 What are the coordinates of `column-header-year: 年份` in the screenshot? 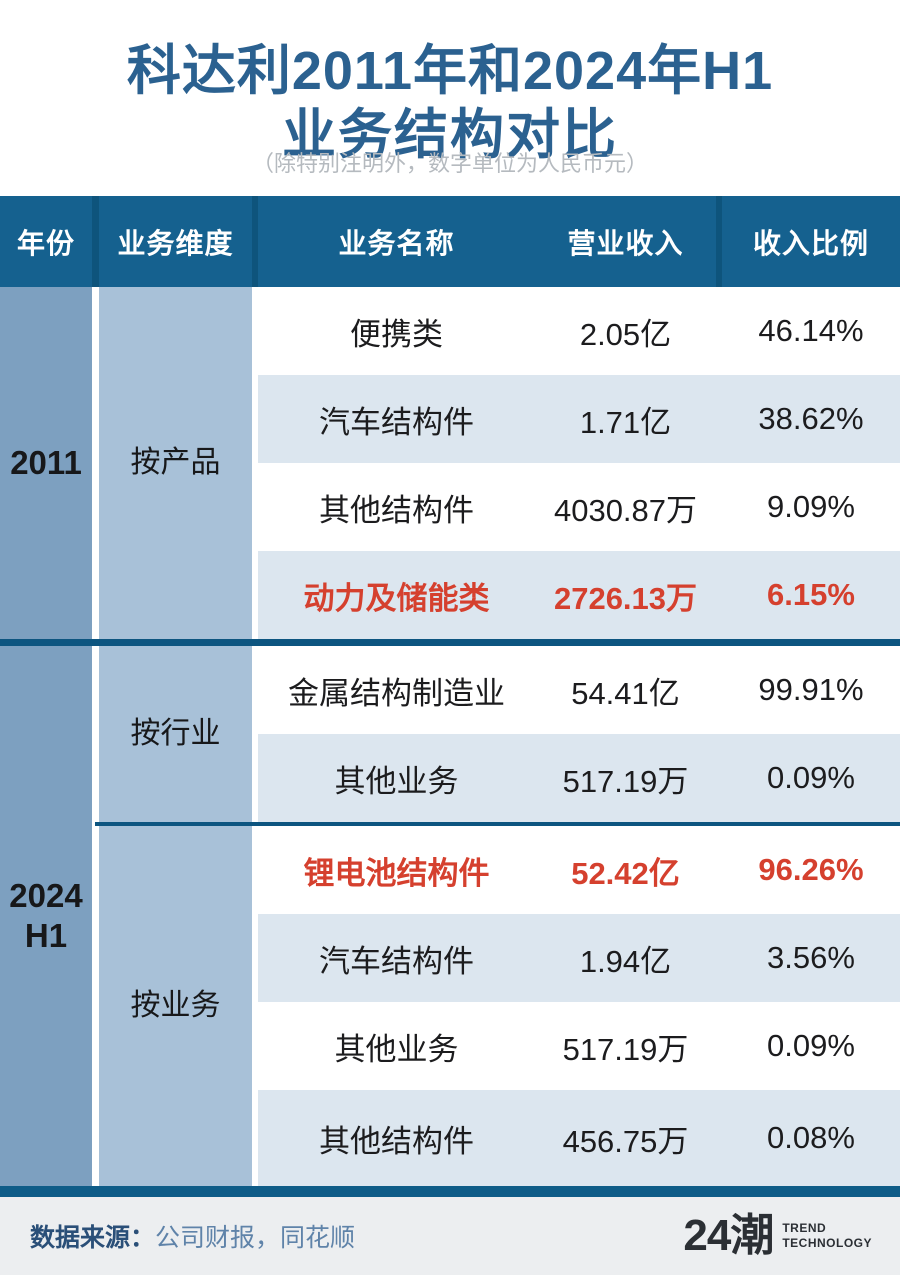 It's located at (45, 243).